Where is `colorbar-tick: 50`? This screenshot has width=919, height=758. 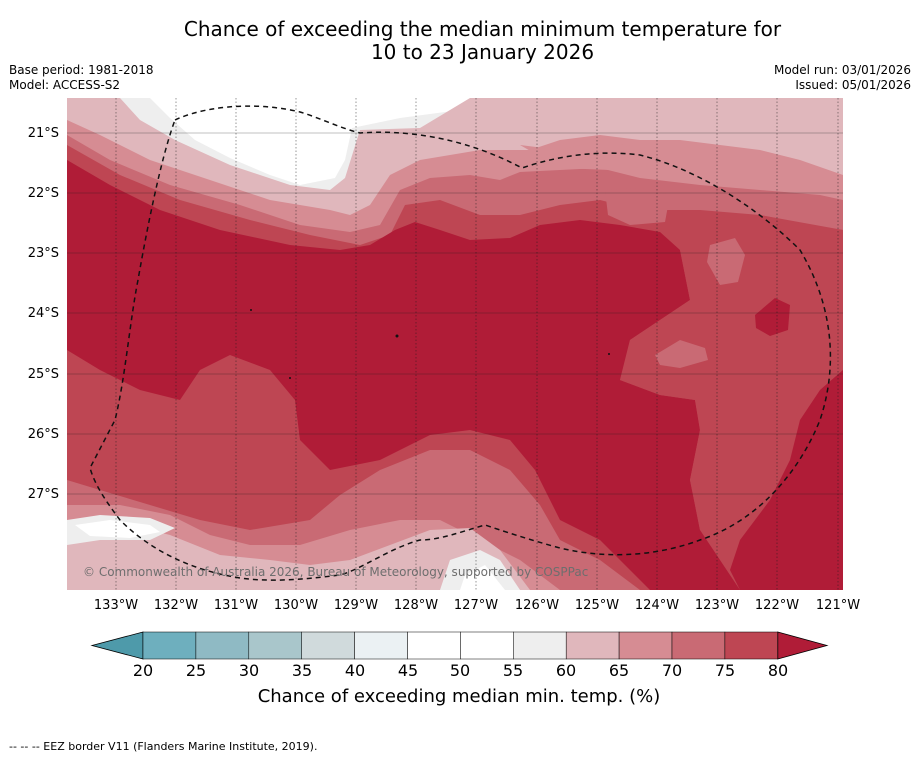
colorbar-tick: 50 is located at coordinates (460, 670).